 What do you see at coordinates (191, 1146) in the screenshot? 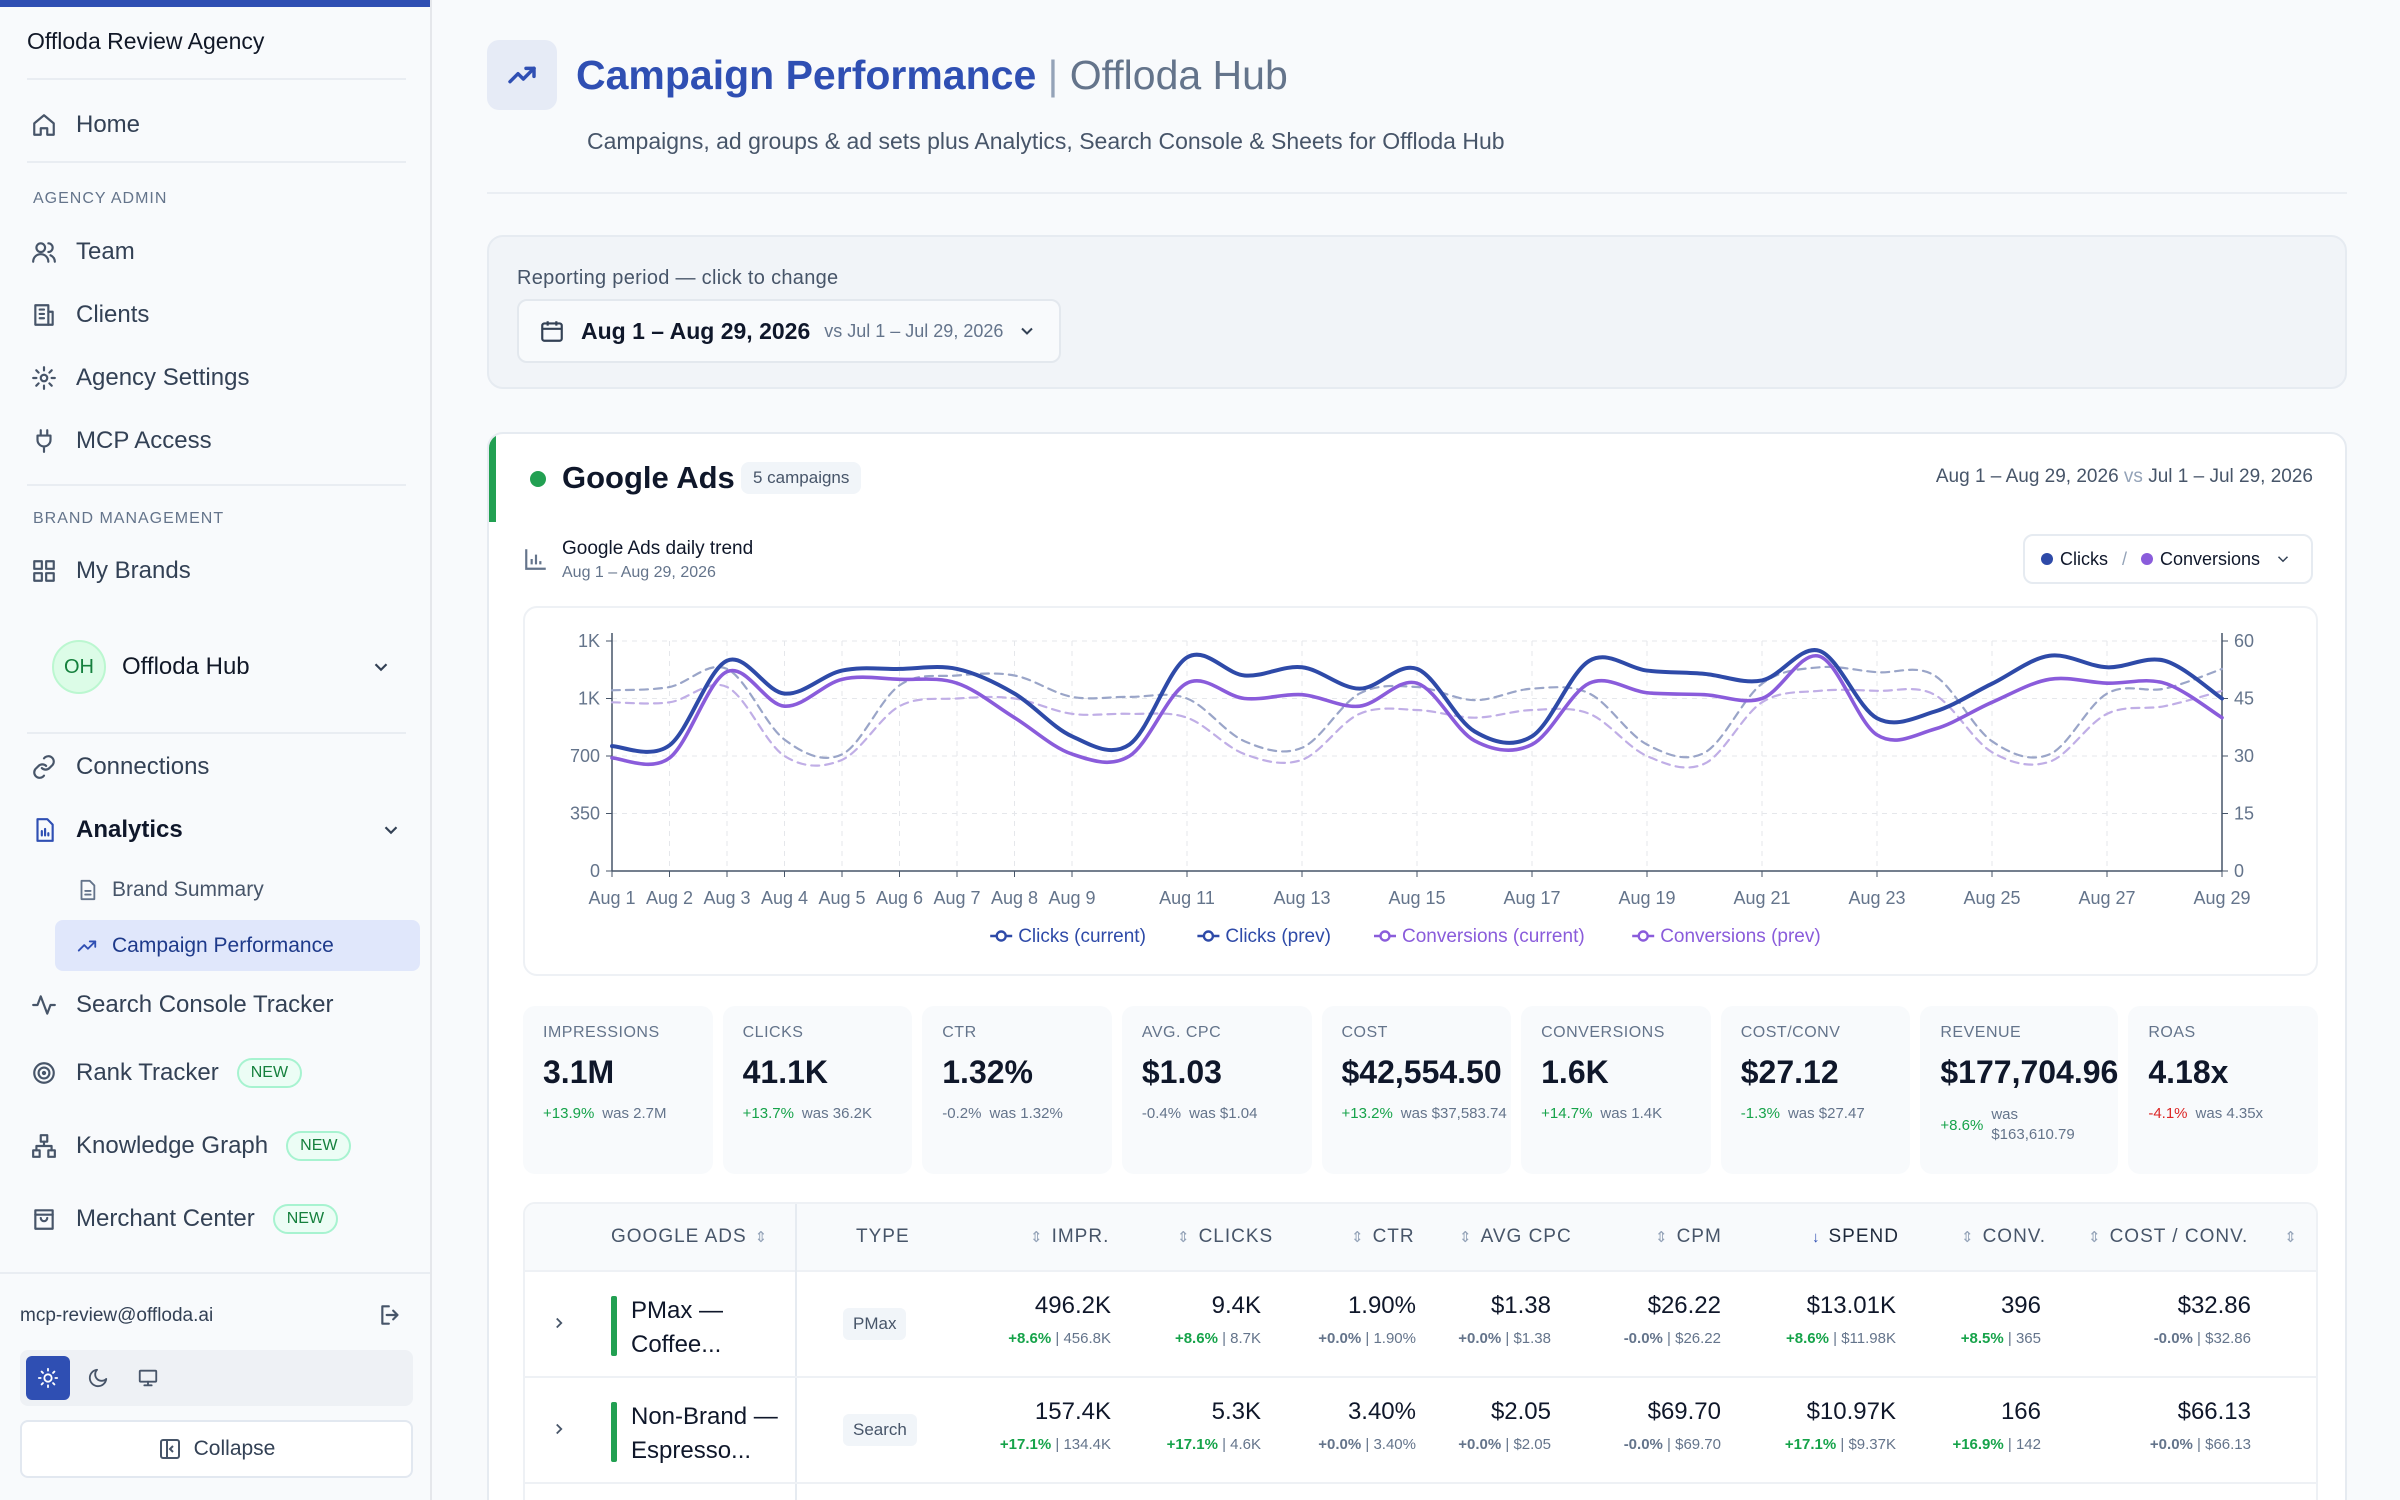
I see `nav-knowledge-graph: Knowledge Graph NEW` at bounding box center [191, 1146].